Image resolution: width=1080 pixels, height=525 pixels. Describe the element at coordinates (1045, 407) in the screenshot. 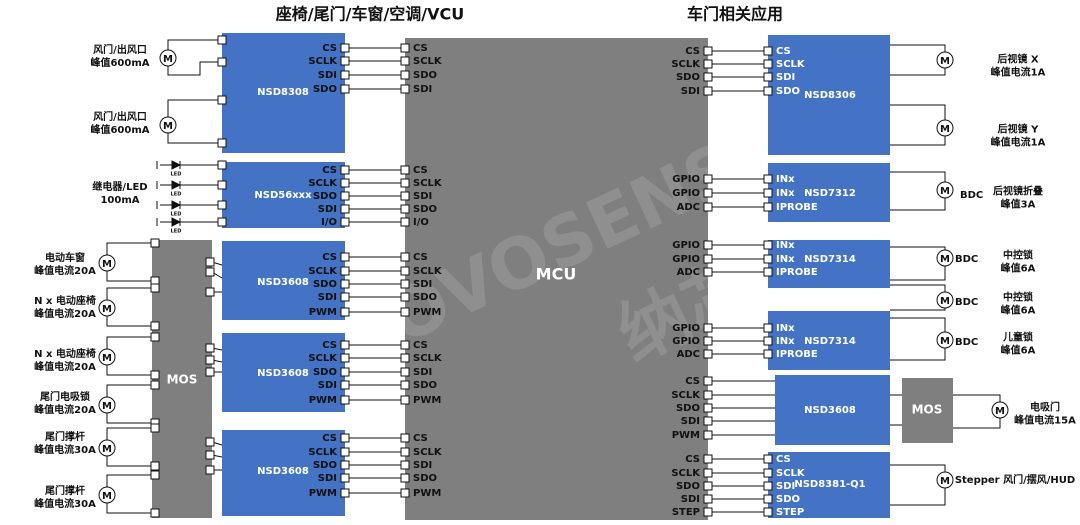

I see `load-label: 电吸门` at that location.